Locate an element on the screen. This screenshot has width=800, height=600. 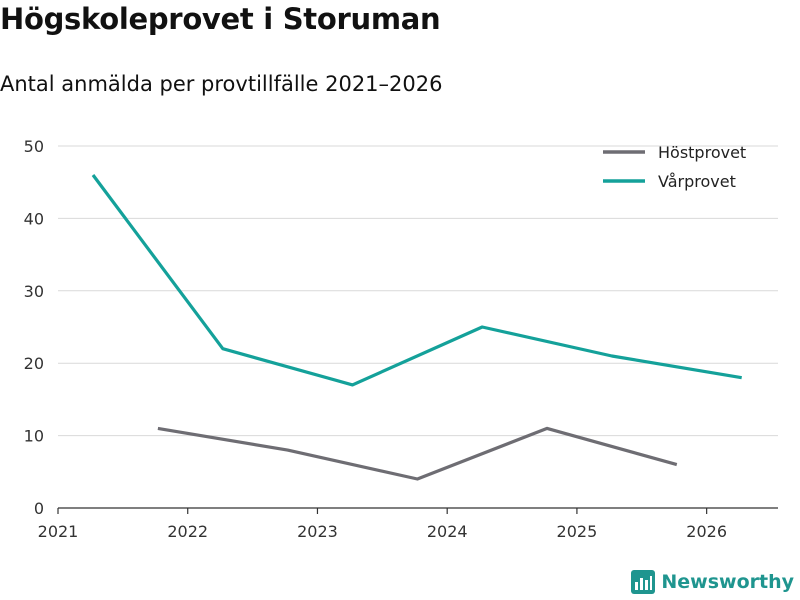
chart-title: Högskoleprovet i Storuman is located at coordinates (220, 19).